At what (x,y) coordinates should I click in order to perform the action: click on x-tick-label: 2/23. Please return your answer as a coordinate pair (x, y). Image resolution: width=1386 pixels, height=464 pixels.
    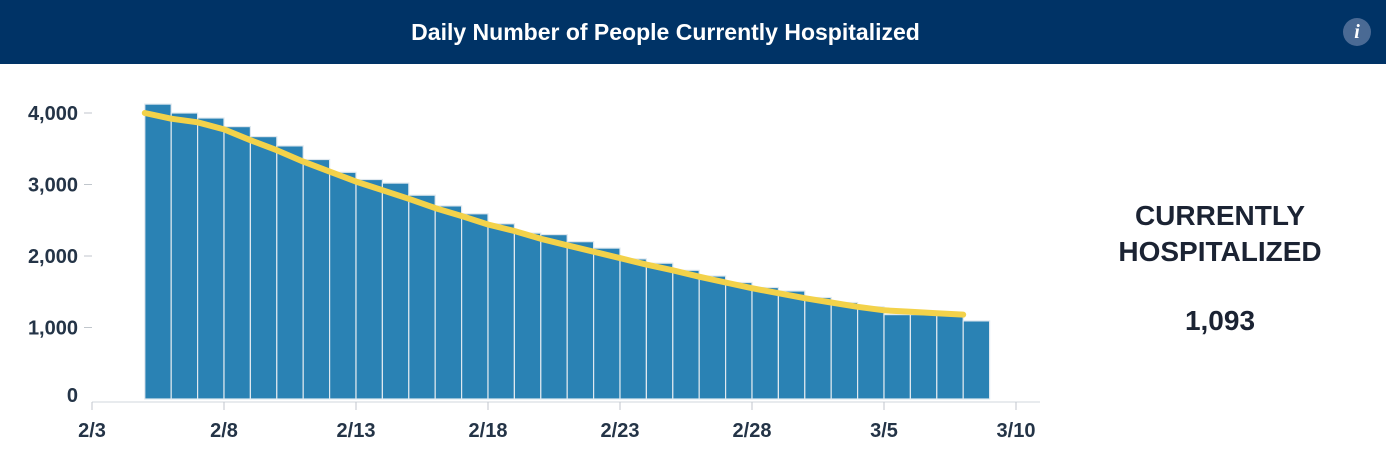
    Looking at the image, I should click on (620, 431).